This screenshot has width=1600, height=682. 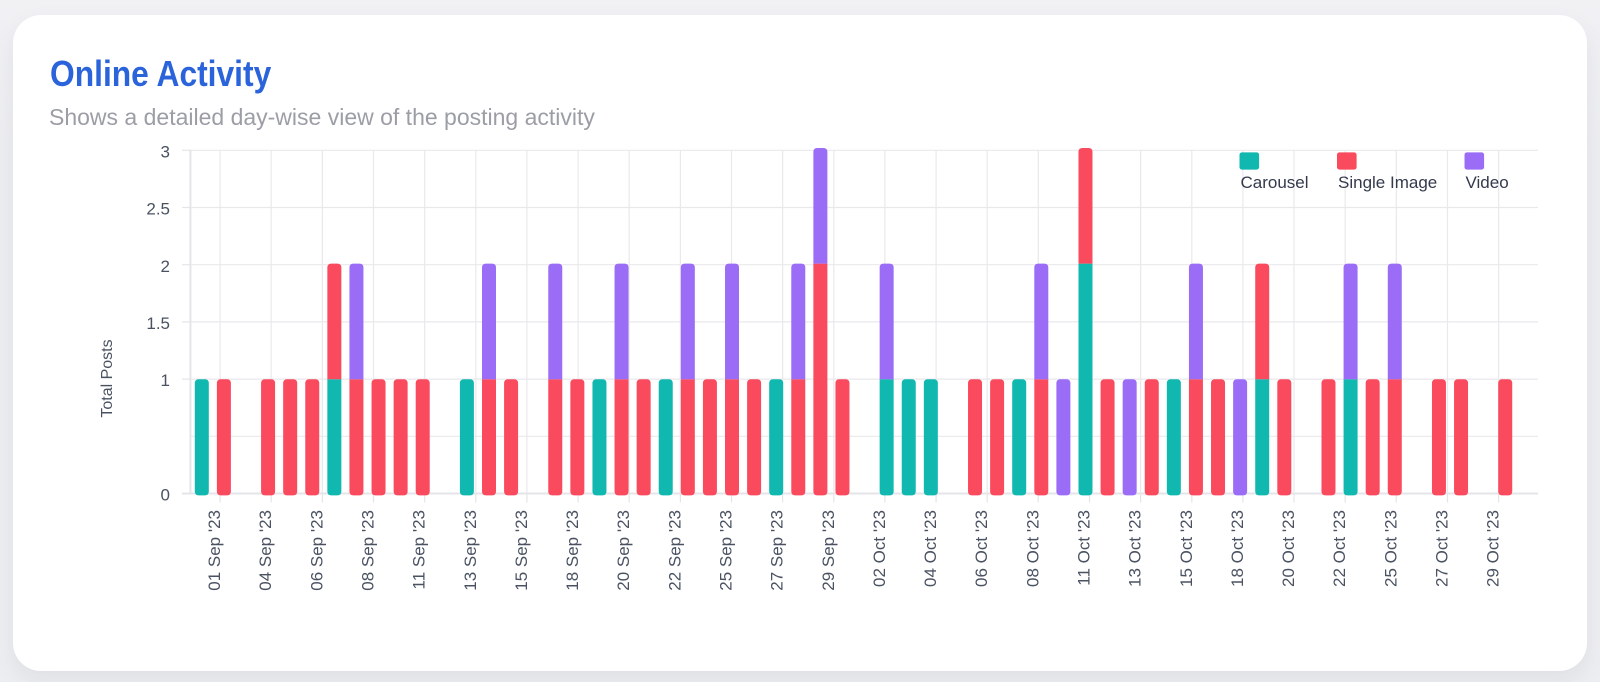 I want to click on svg-text: 29 Oct '23, so click(x=1493, y=548).